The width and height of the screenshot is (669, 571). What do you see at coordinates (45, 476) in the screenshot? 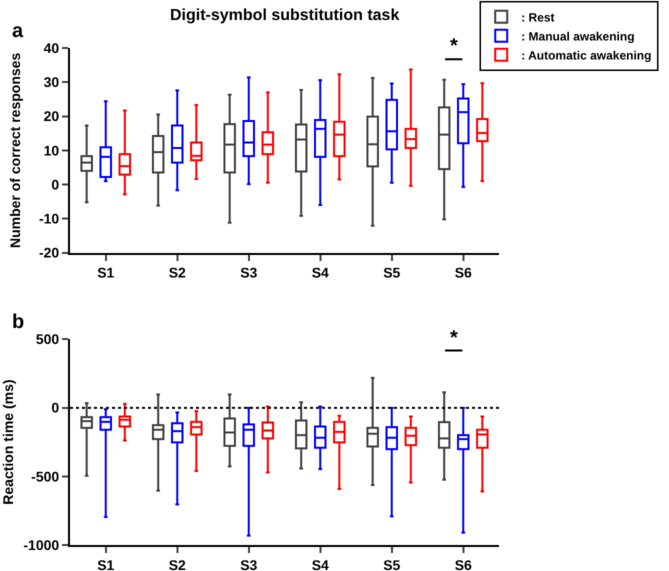
I see `y-tick-label: -500` at bounding box center [45, 476].